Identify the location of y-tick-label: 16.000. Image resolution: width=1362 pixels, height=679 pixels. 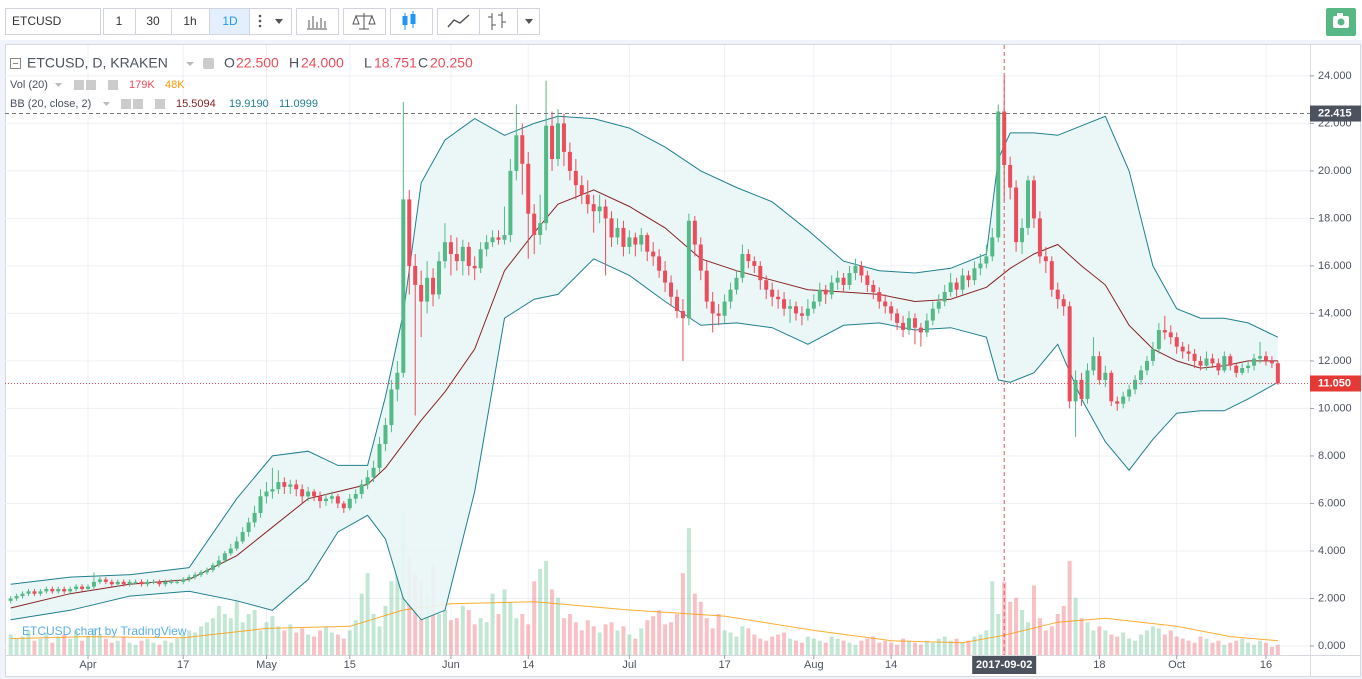
(1335, 266).